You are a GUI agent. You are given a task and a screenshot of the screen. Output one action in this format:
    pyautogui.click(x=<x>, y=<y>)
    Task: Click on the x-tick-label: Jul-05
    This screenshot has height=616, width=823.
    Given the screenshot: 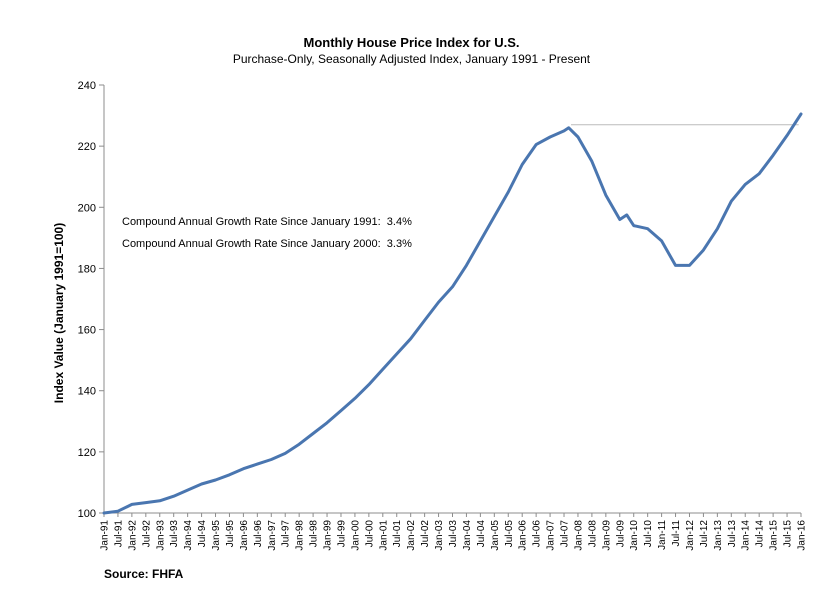 What is the action you would take?
    pyautogui.click(x=509, y=534)
    